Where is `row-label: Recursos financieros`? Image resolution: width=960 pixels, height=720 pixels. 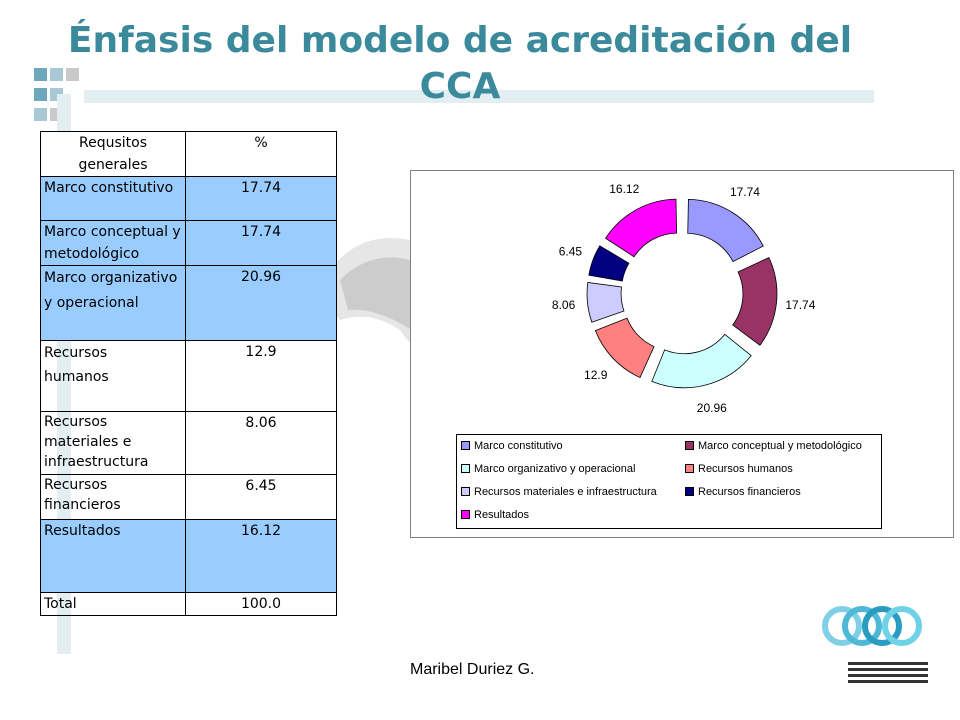 row-label: Recursos financieros is located at coordinates (113, 497).